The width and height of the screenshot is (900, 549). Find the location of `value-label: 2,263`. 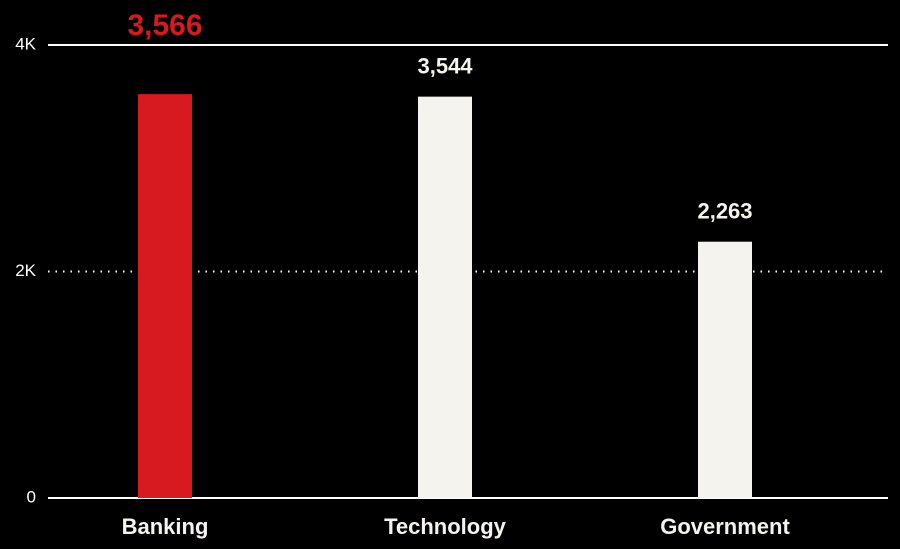

value-label: 2,263 is located at coordinates (724, 211).